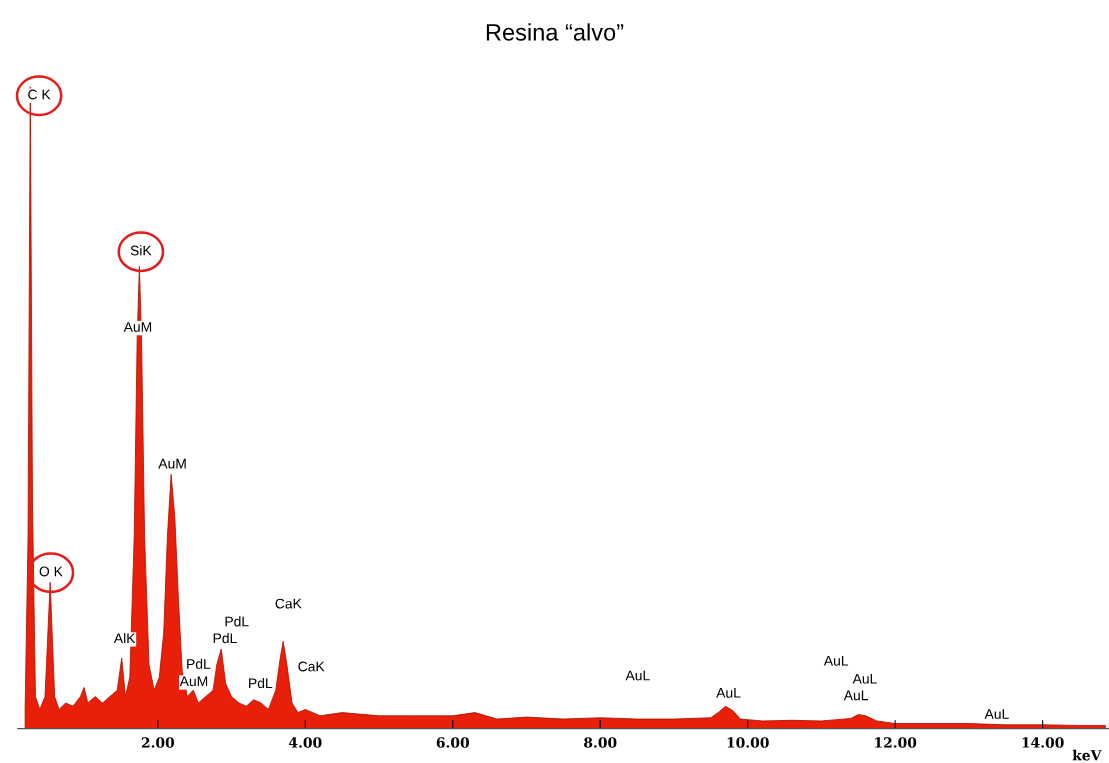 This screenshot has height=763, width=1109. Describe the element at coordinates (39, 94) in the screenshot. I see `annotation: C K` at that location.